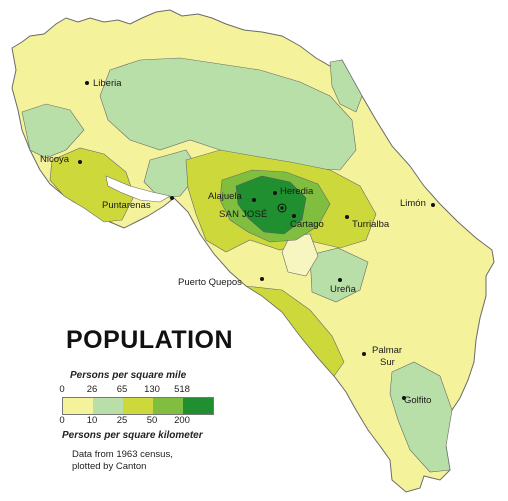 Image resolution: width=508 pixels, height=501 pixels. Describe the element at coordinates (92, 420) in the screenshot. I see `legend-km-tick: 10` at that location.